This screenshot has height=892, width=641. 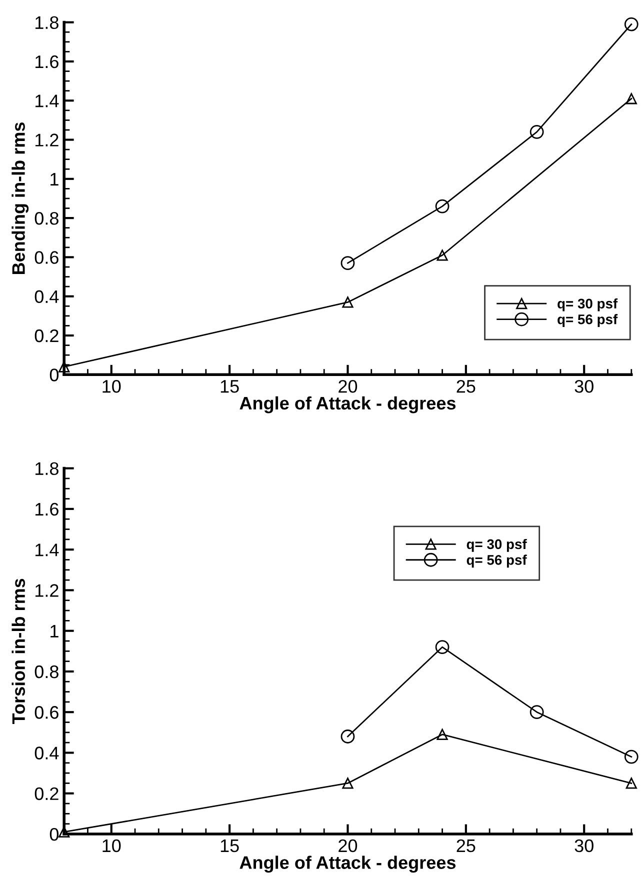 I want to click on y-axis-title: Torsion in-lb rms, so click(x=19, y=651).